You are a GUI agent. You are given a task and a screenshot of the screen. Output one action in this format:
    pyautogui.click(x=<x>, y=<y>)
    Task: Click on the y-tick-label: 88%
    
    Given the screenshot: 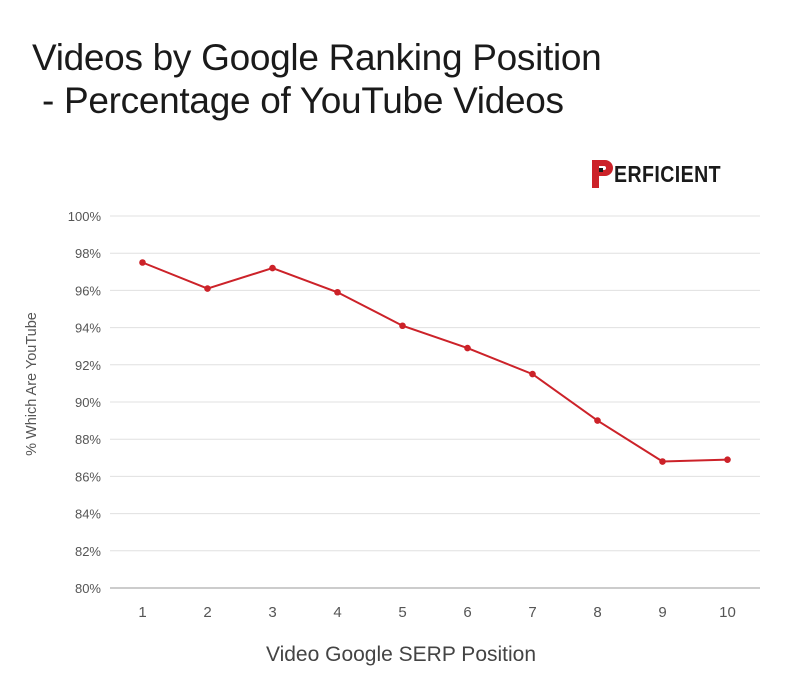 What is the action you would take?
    pyautogui.click(x=88, y=439)
    